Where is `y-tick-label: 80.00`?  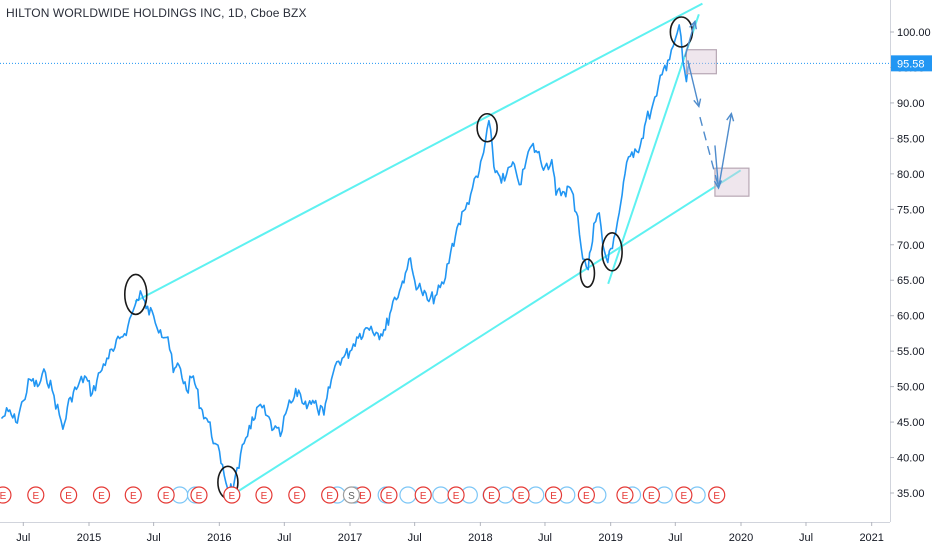
y-tick-label: 80.00 is located at coordinates (911, 175).